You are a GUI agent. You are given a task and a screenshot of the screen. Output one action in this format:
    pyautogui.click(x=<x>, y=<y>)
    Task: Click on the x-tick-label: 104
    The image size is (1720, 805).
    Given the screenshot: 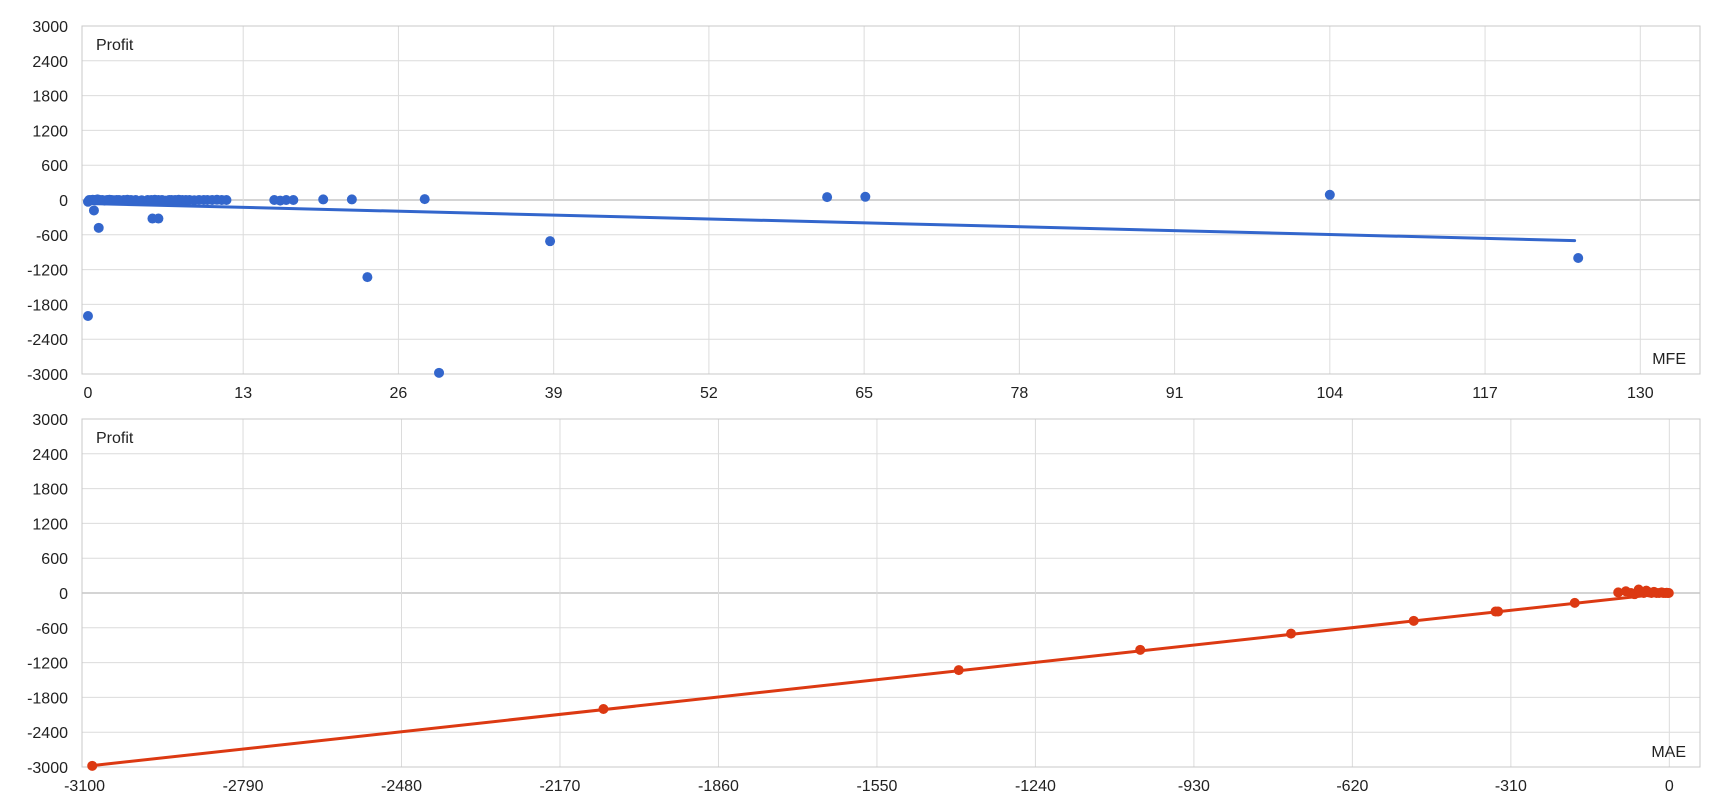 What is the action you would take?
    pyautogui.click(x=1329, y=393)
    